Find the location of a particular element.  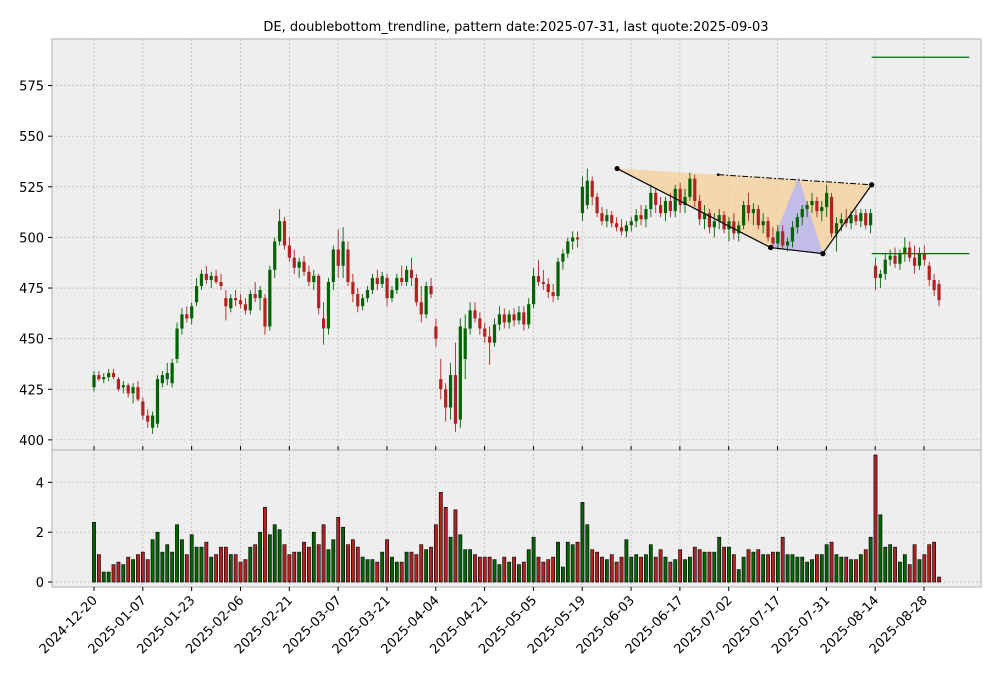

volume-tick-label: 4 is located at coordinates (40, 483).